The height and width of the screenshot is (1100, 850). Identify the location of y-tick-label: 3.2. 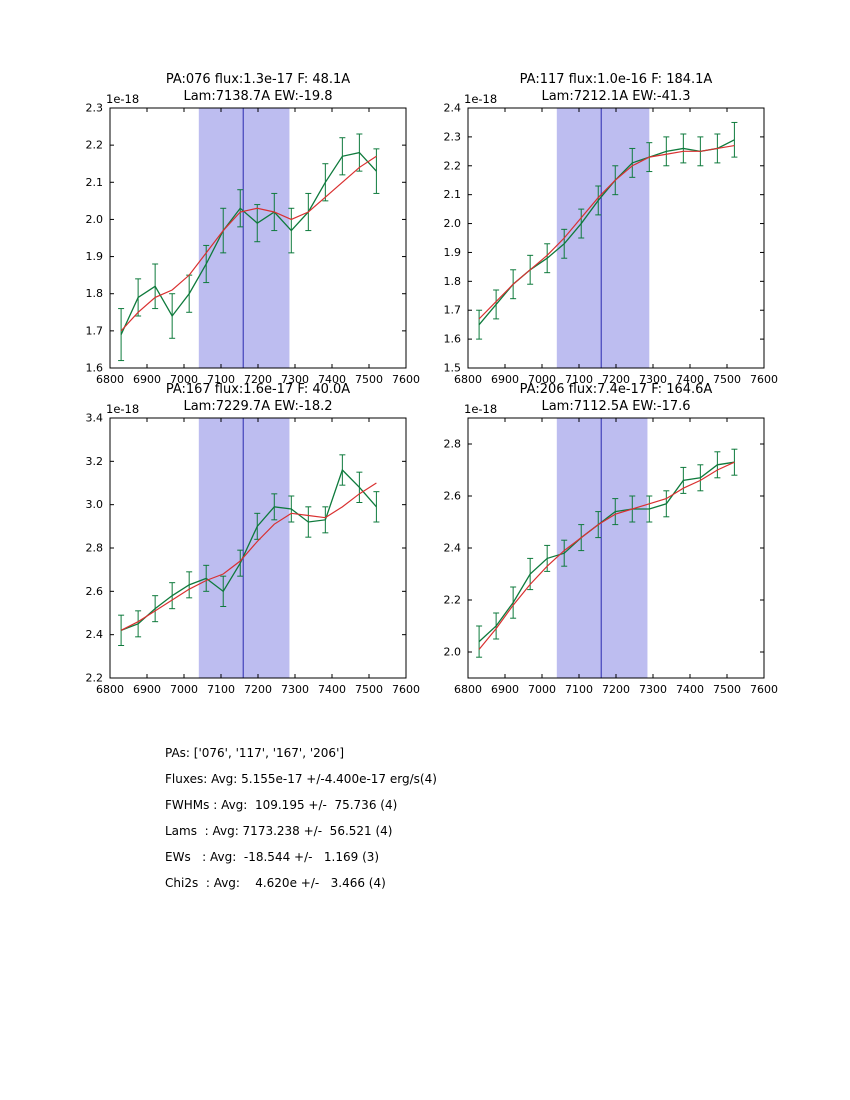
(95, 461).